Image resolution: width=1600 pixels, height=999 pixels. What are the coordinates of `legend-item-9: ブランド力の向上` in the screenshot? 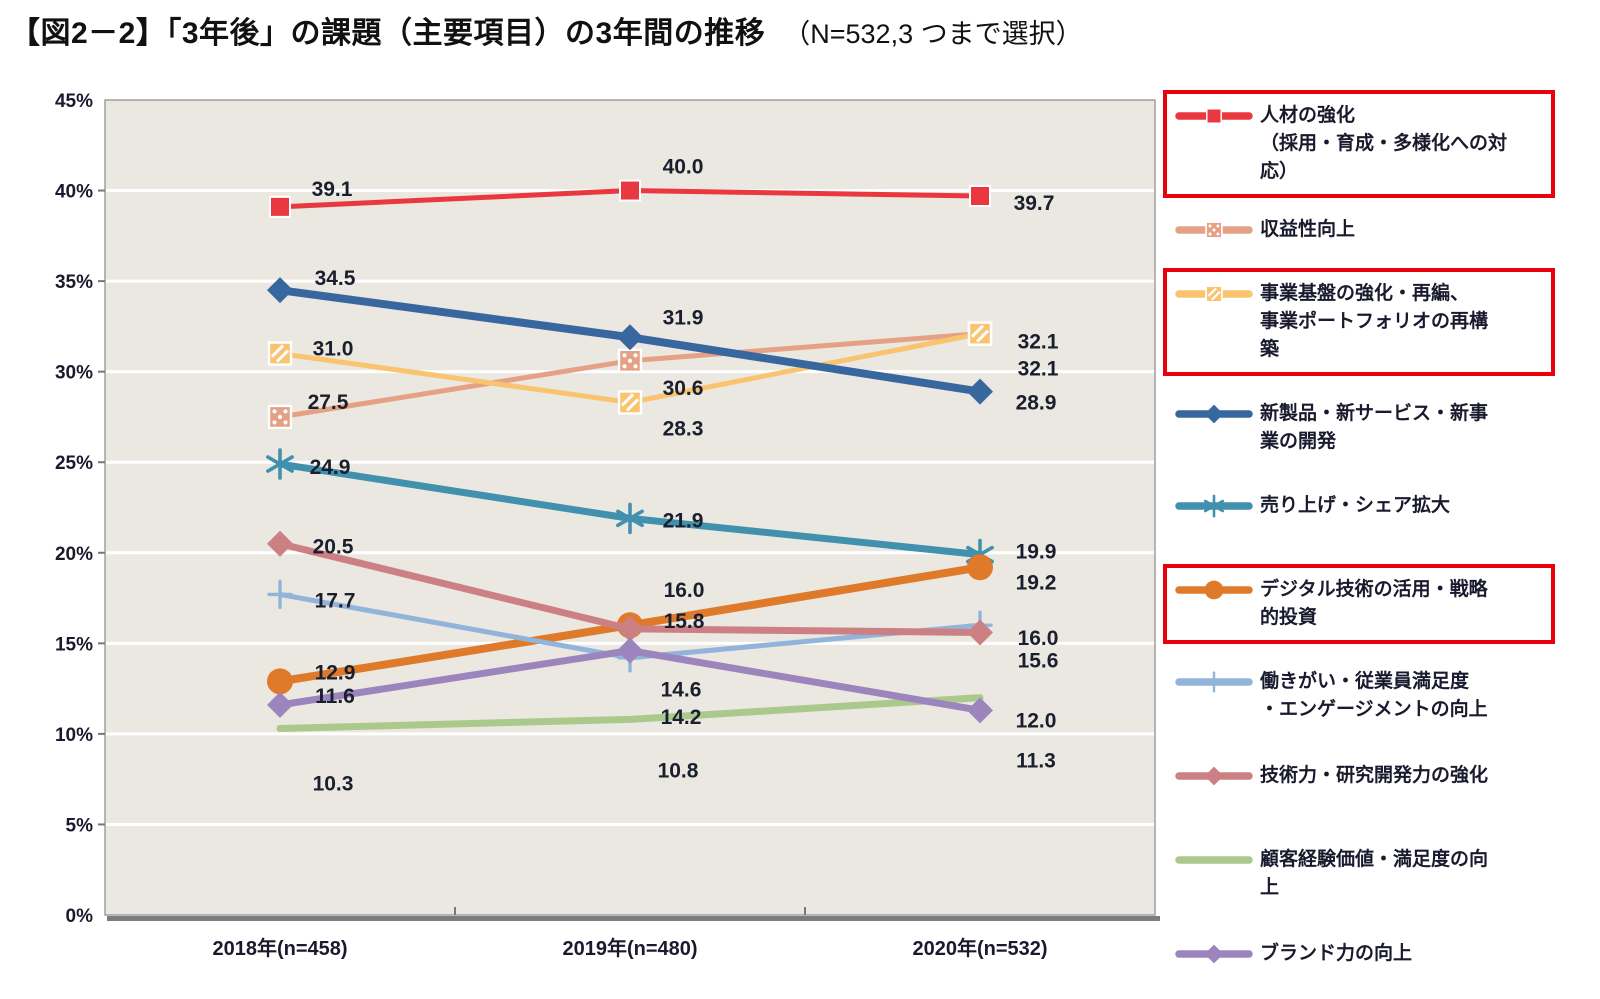 It's located at (1359, 954).